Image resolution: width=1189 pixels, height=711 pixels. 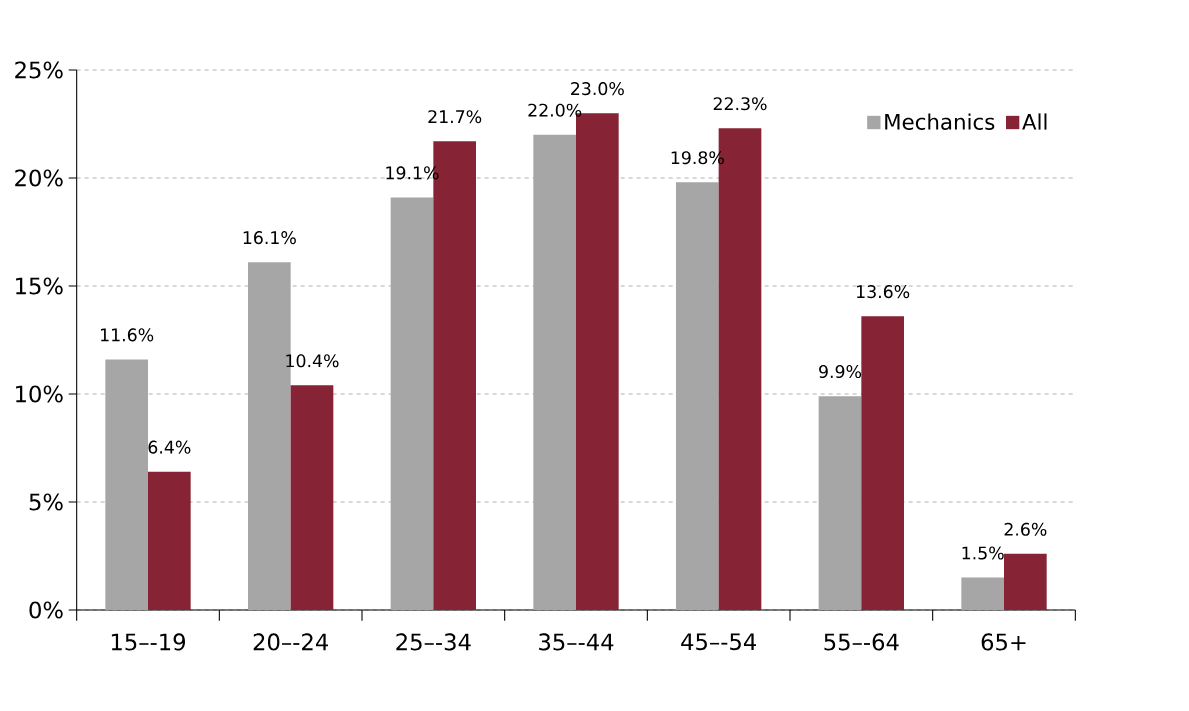 I want to click on data-label: 16.1%, so click(x=269, y=238).